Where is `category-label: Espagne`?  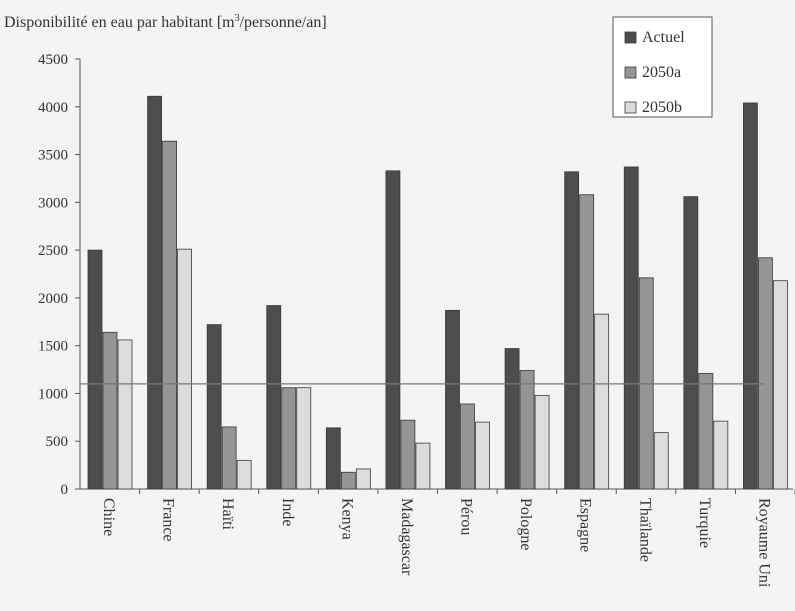 category-label: Espagne is located at coordinates (585, 525).